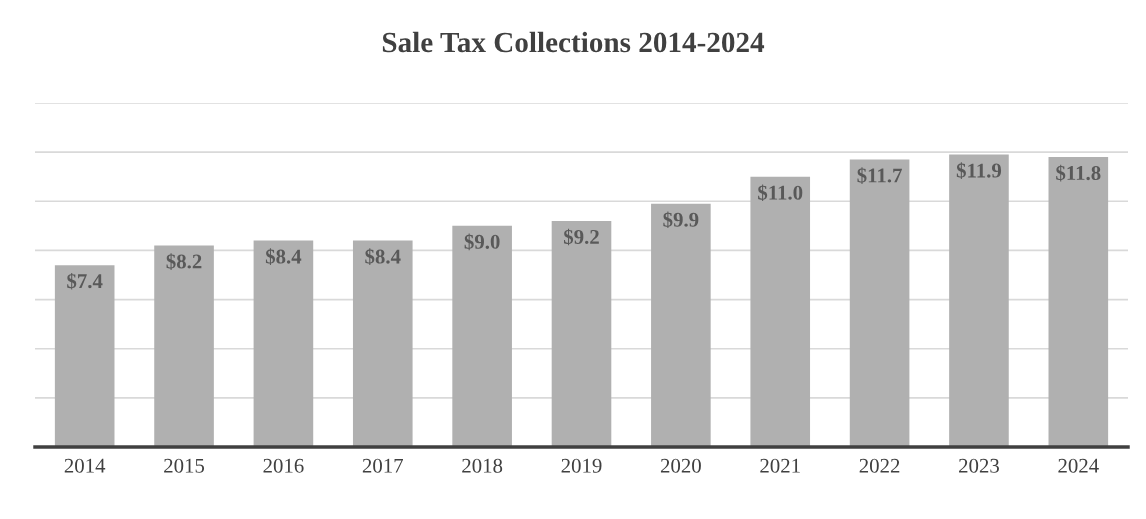  What do you see at coordinates (482, 242) in the screenshot?
I see `data-label: $9.0` at bounding box center [482, 242].